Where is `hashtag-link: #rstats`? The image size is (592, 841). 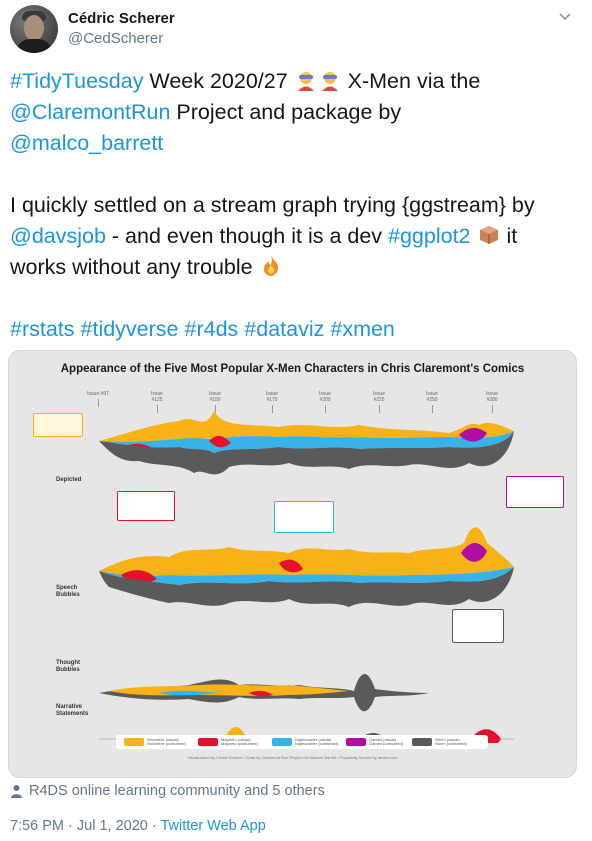
hashtag-link: #rstats is located at coordinates (42, 329).